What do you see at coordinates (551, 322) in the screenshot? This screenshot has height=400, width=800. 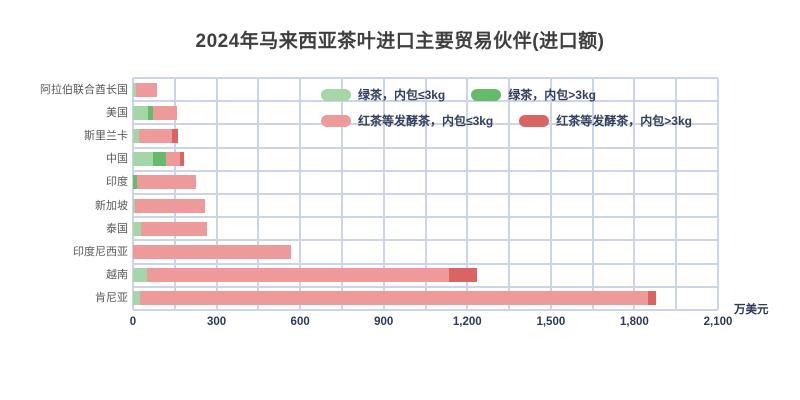 I see `x-tick-label: 1,500` at bounding box center [551, 322].